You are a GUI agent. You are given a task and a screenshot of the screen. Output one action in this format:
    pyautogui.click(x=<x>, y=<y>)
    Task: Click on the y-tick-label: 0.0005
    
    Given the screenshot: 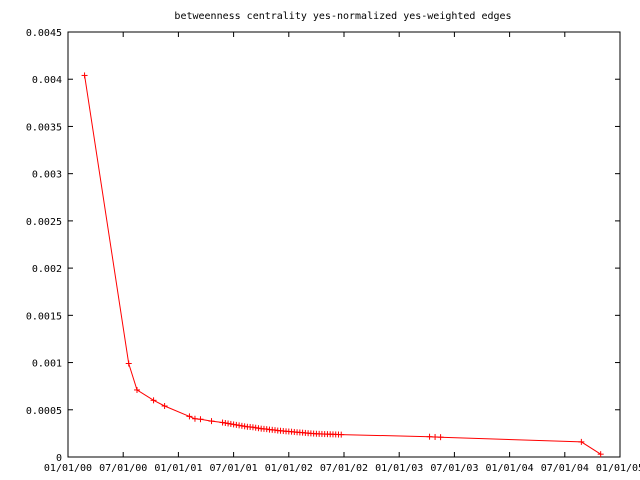 What is the action you would take?
    pyautogui.click(x=44, y=411)
    